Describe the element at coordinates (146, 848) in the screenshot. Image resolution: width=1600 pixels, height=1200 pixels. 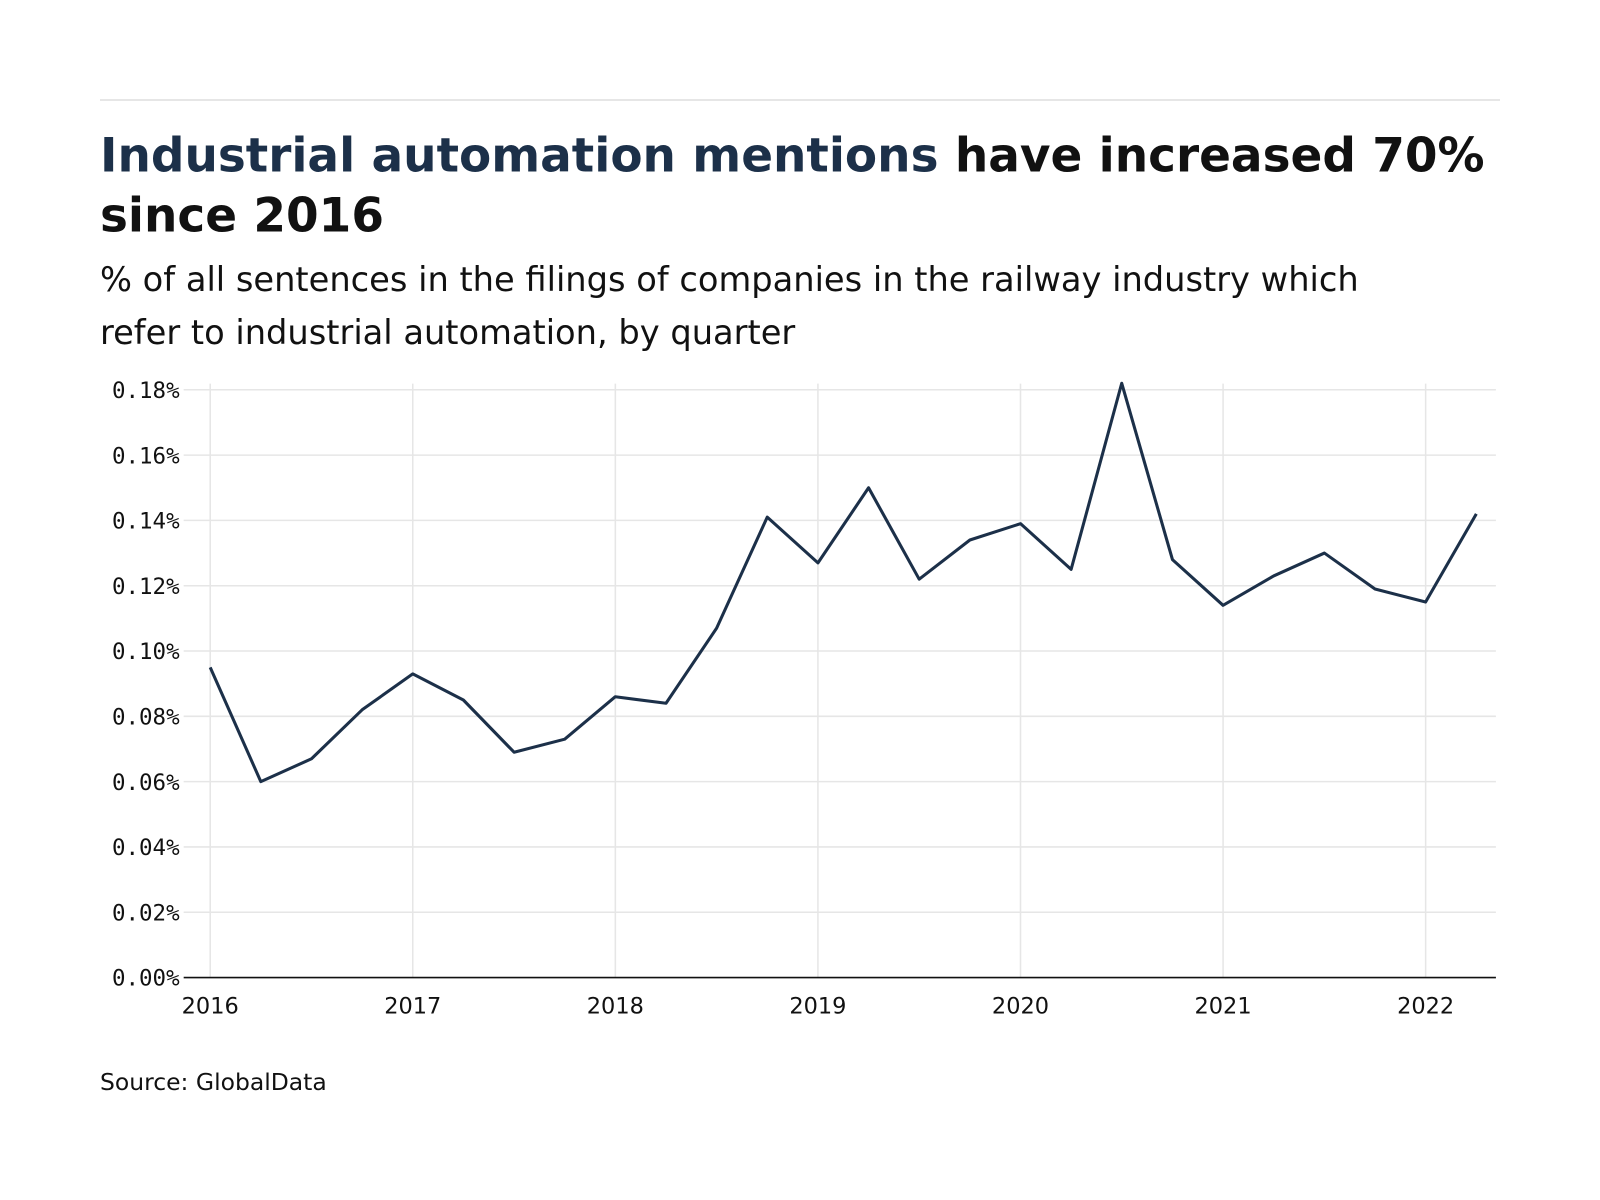
I see `y-tick-label: 0.04%` at that location.